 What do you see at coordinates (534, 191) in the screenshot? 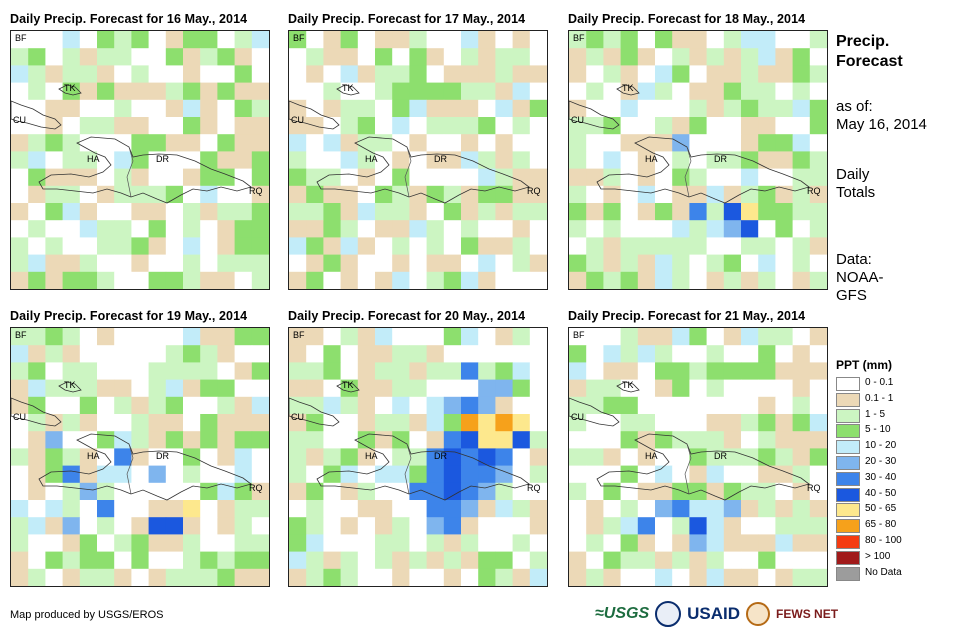
I see `country-label: RQ` at bounding box center [534, 191].